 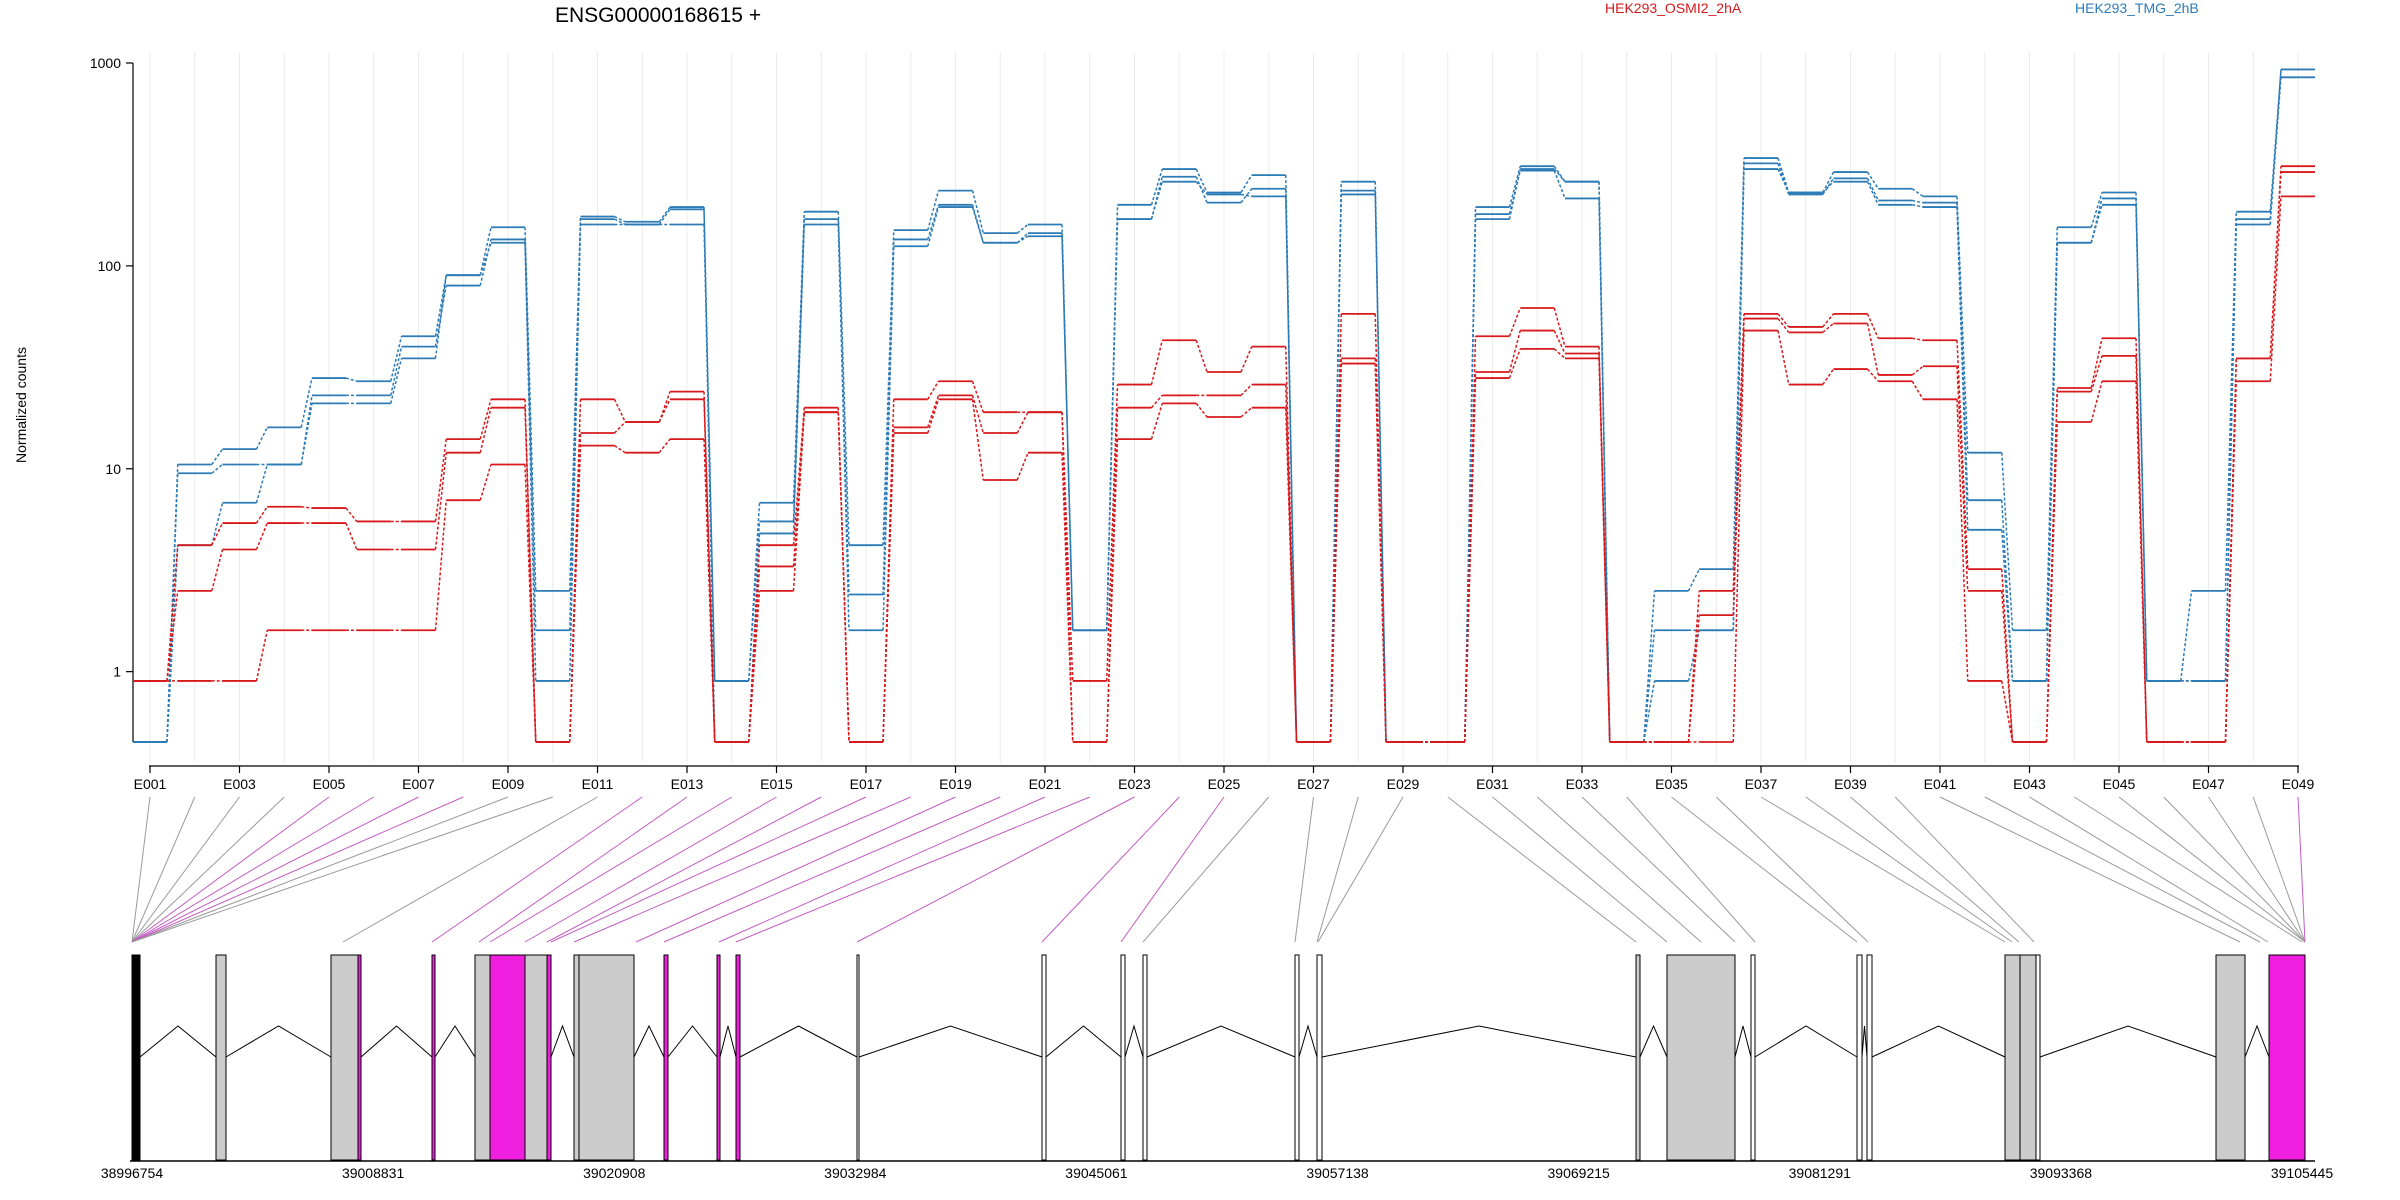 I want to click on coordinate-label: 39045061, so click(x=1096, y=1173).